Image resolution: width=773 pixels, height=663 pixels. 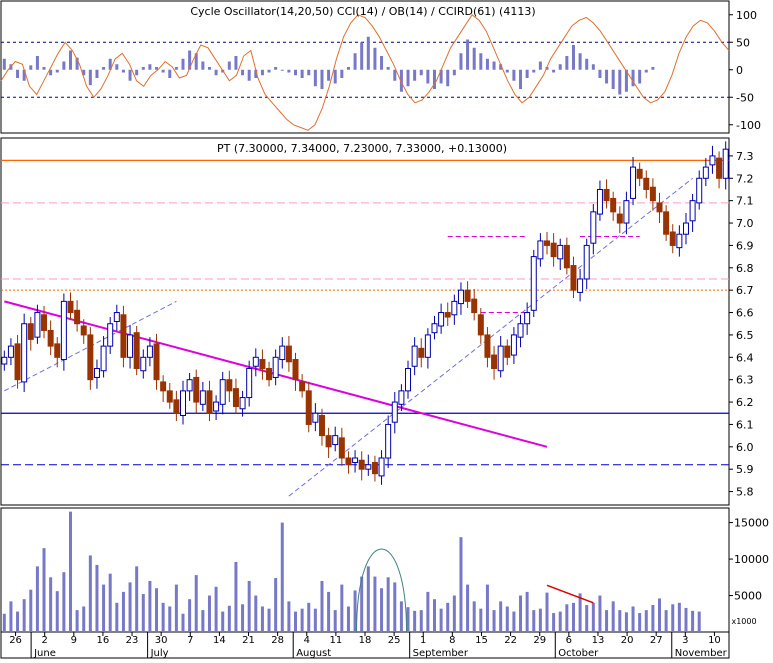 What do you see at coordinates (452, 640) in the screenshot?
I see `x-day-label: 8` at bounding box center [452, 640].